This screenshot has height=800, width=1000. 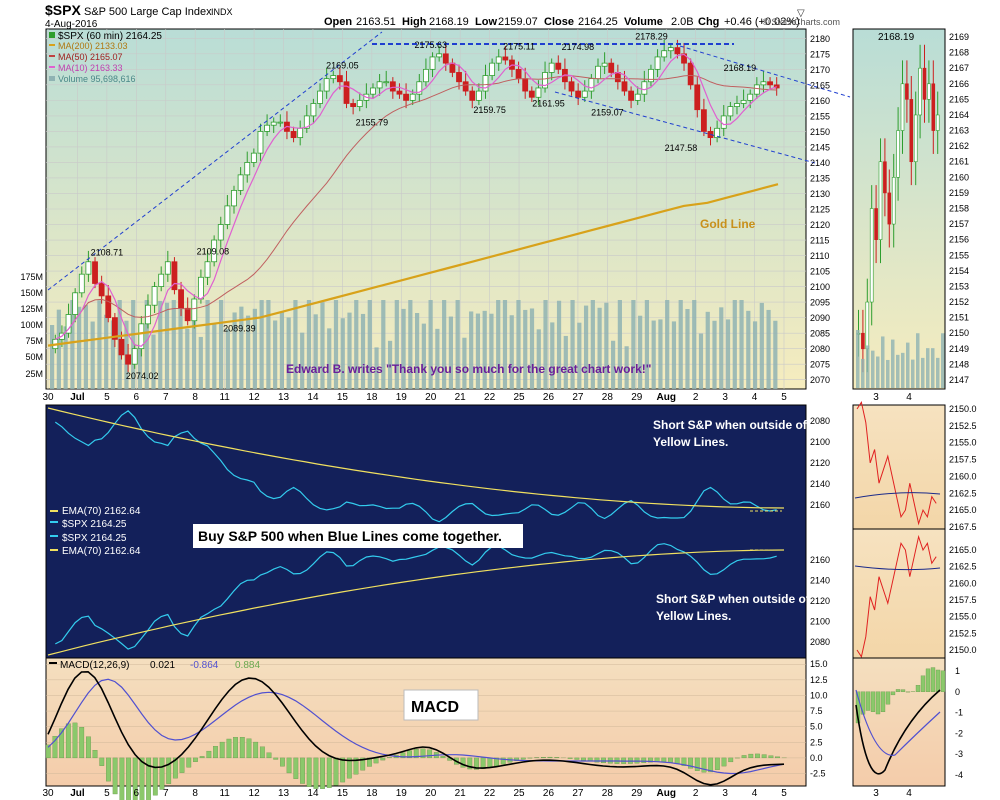 What do you see at coordinates (963, 550) in the screenshot?
I see `right-ema-tick-bottom: 2165.0` at bounding box center [963, 550].